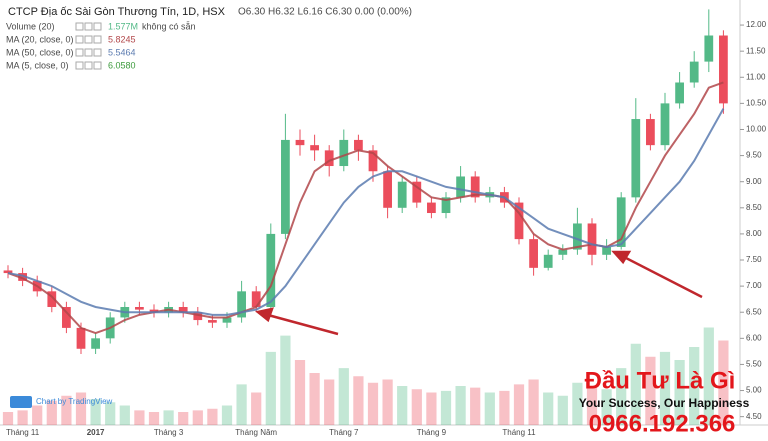 This screenshot has height=441, width=768. What do you see at coordinates (754, 155) in the screenshot?
I see `y-tick-label: 9.50` at bounding box center [754, 155].